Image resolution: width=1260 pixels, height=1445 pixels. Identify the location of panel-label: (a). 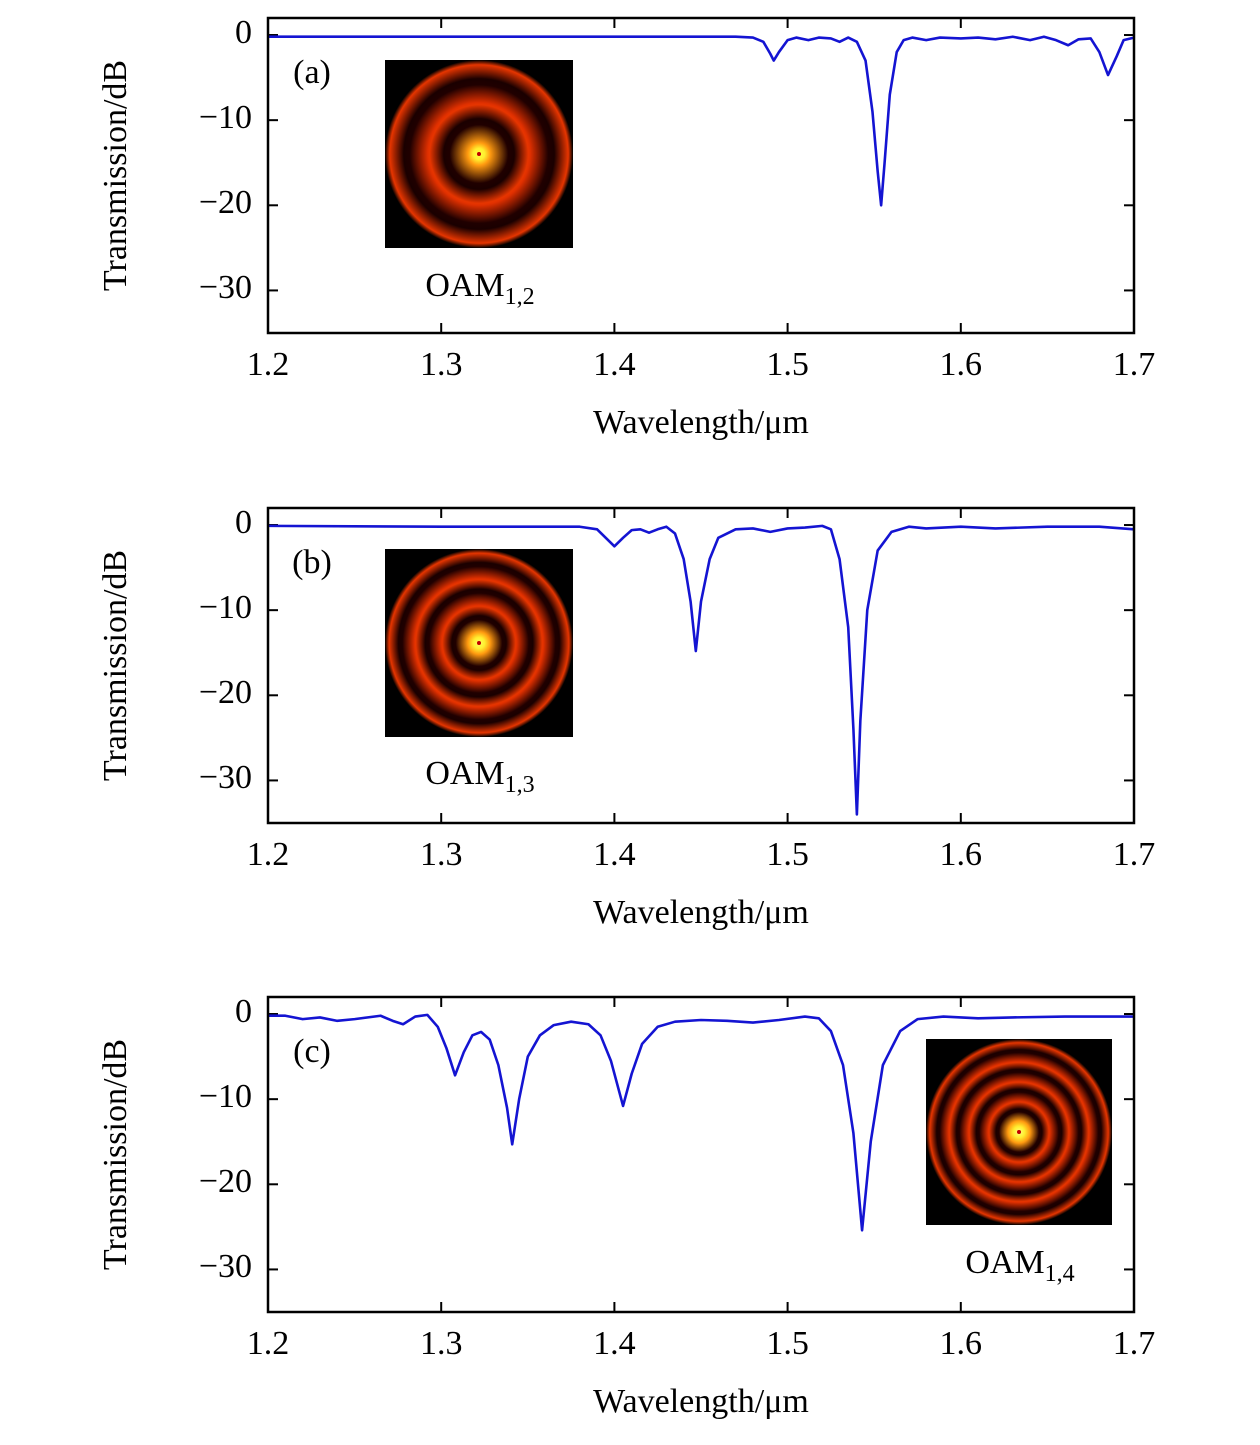
(312, 72).